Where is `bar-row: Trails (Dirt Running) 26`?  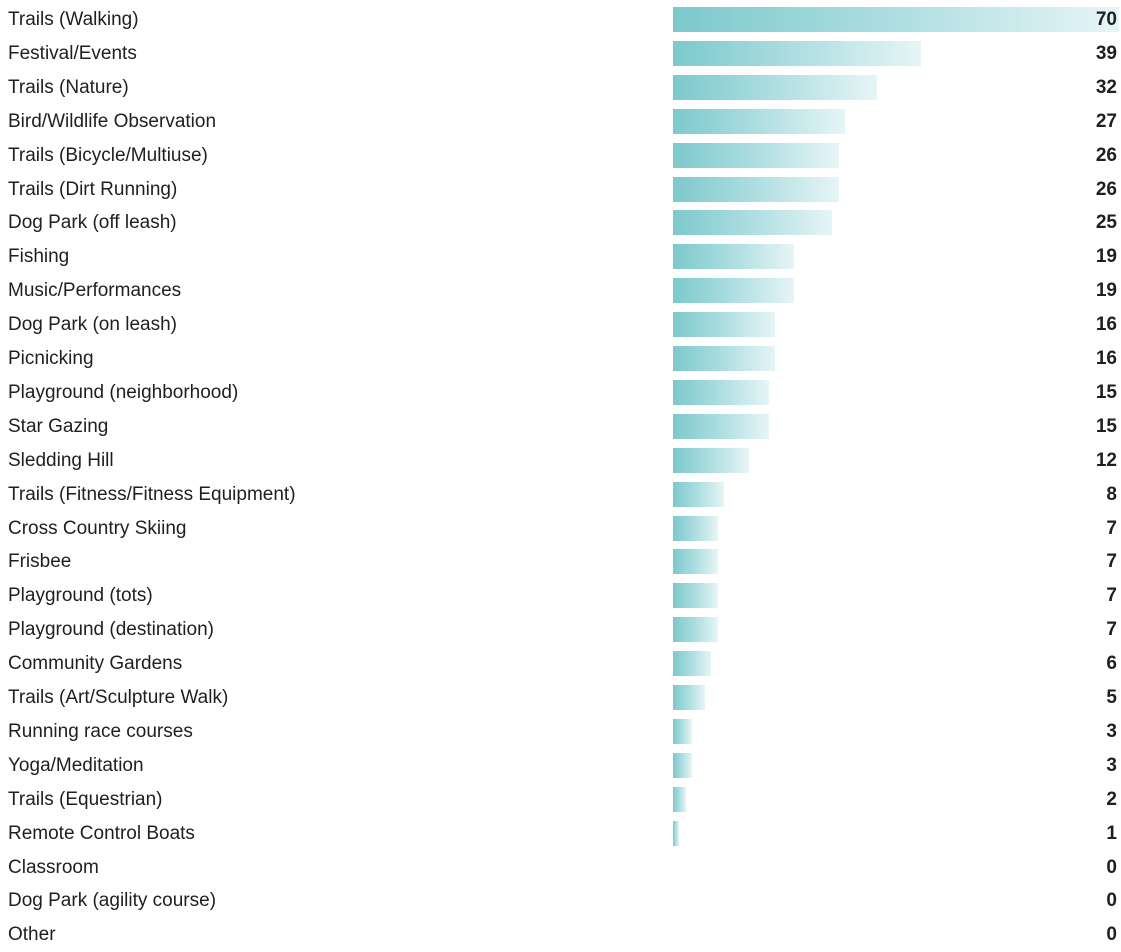
bar-row: Trails (Dirt Running) 26 is located at coordinates (560, 190).